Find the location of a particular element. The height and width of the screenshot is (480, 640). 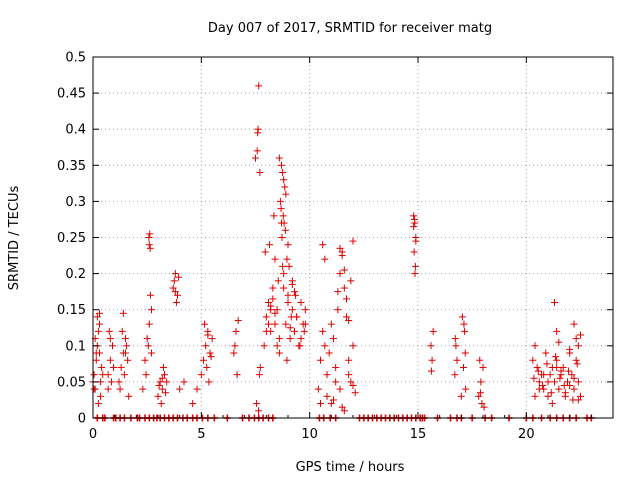

y-axis-label: SRMTID / TECUs is located at coordinates (14, 238).